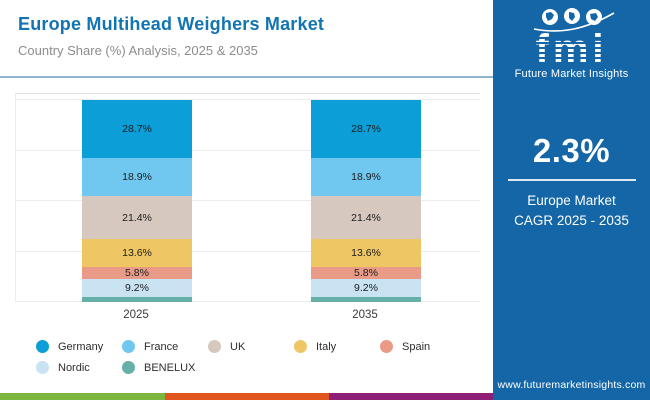  I want to click on website-url: www.futuremarketinsights.com, so click(571, 385).